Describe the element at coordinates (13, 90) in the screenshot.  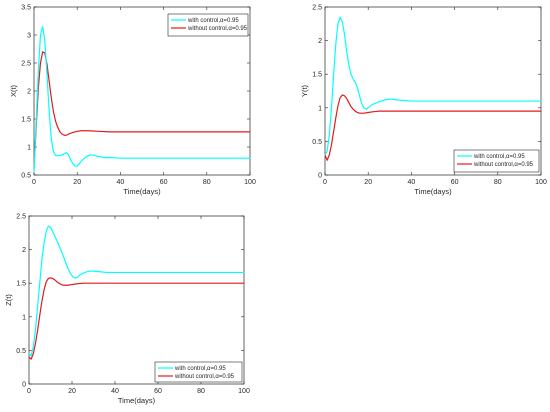
I see `y-axis-label: X(t)` at that location.